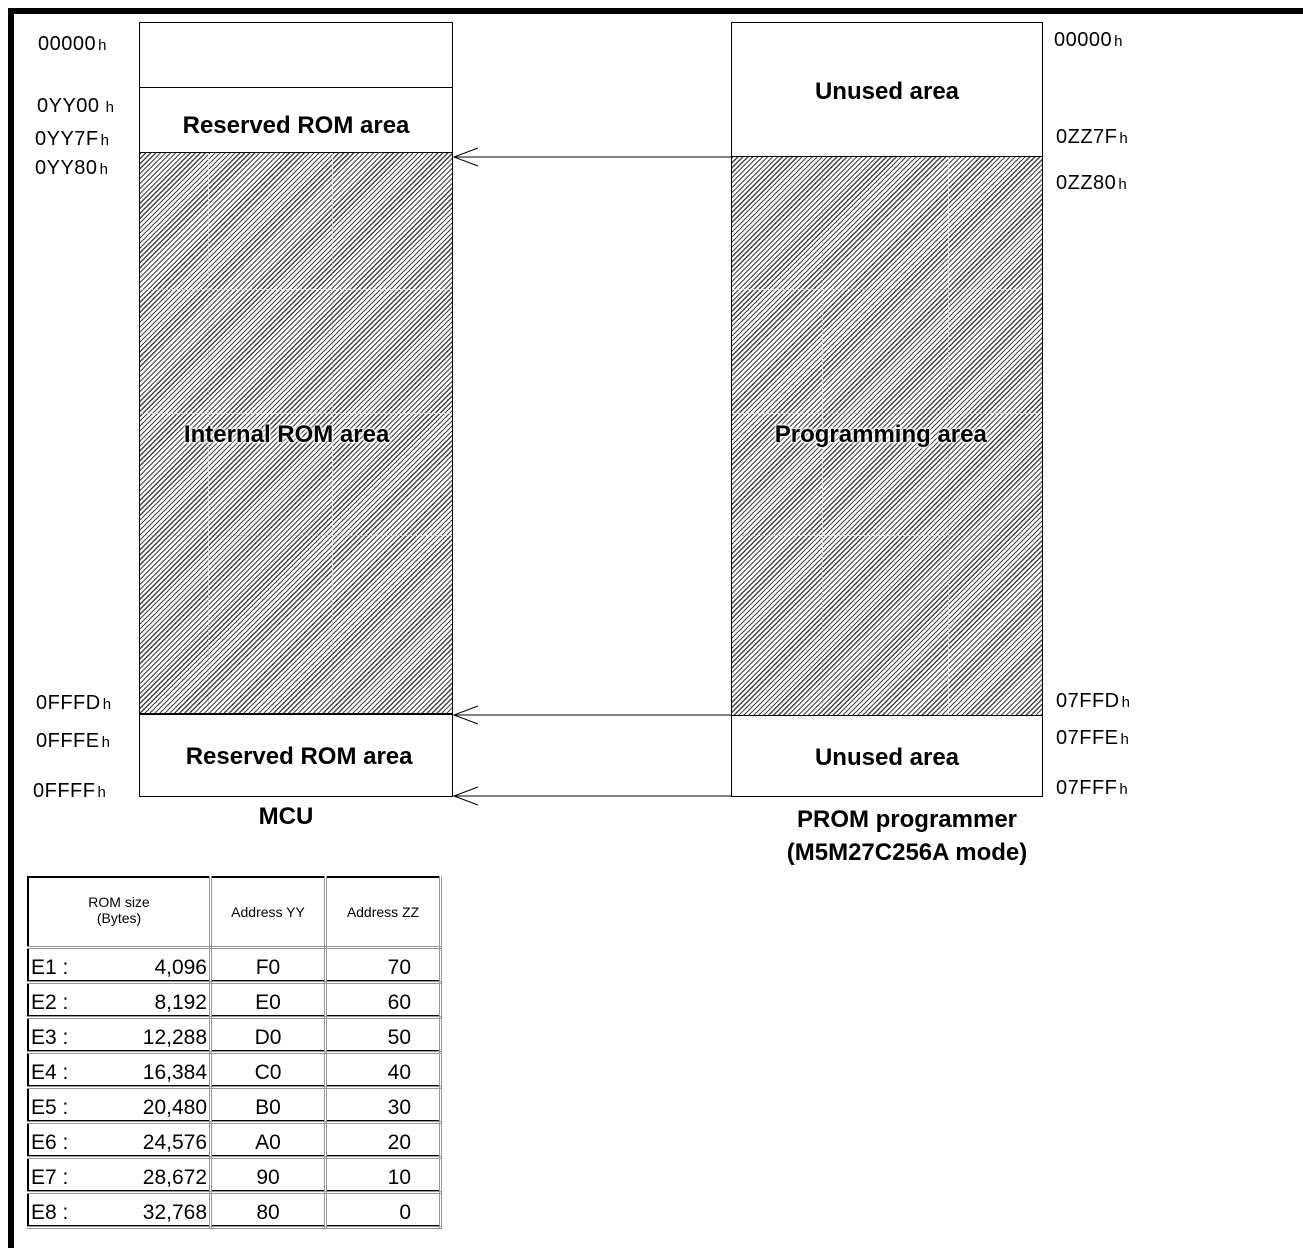  I want to click on prom-unused-bottom-block: Unused area, so click(887, 756).